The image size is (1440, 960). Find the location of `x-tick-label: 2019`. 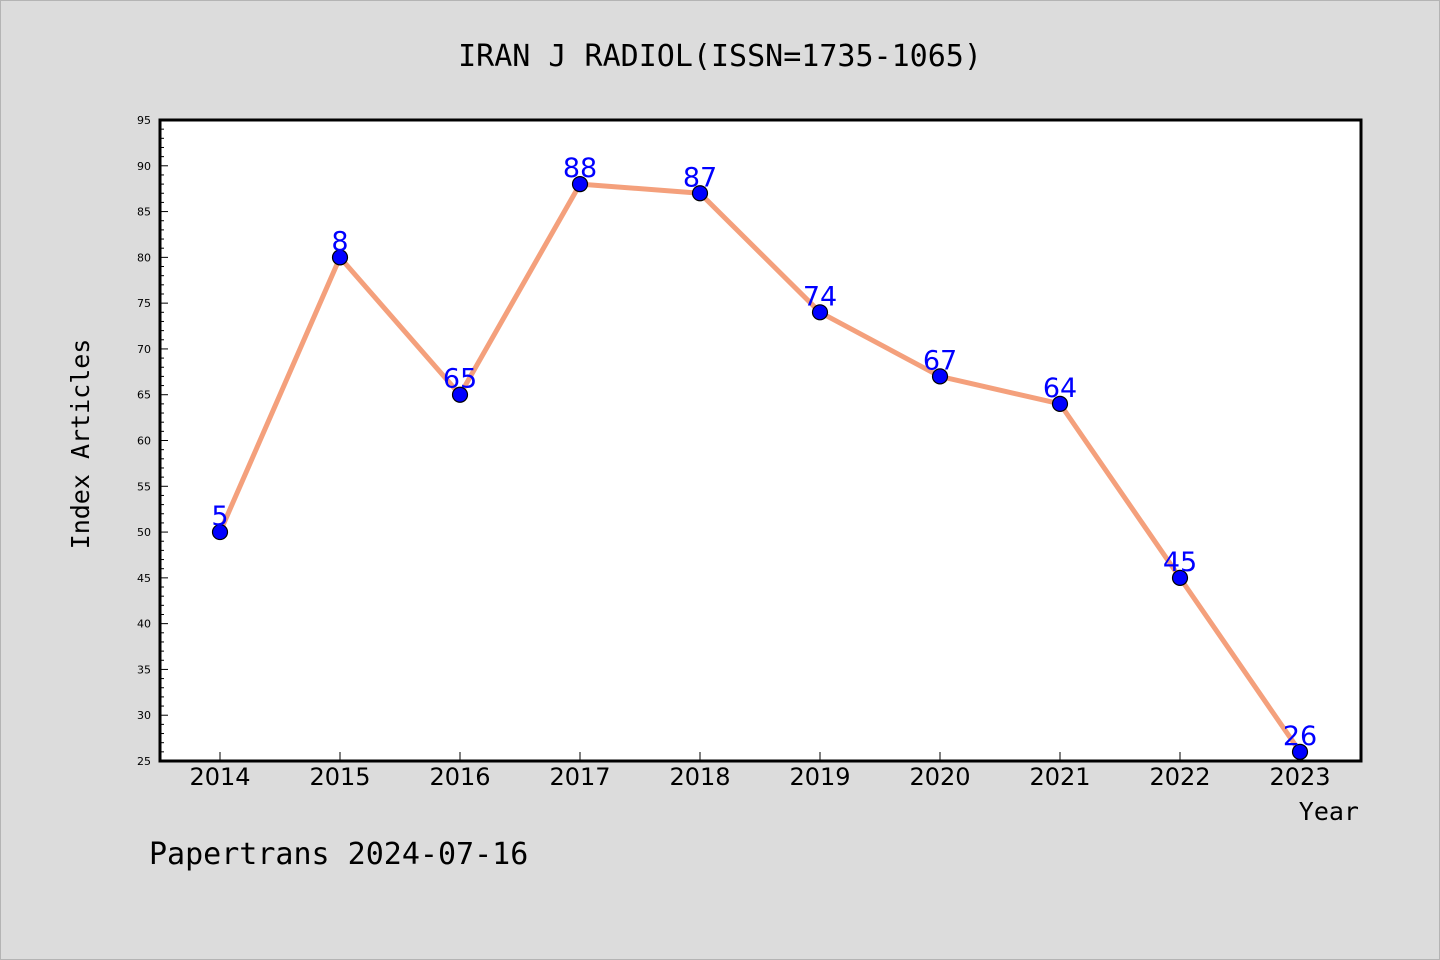

x-tick-label: 2019 is located at coordinates (819, 777).